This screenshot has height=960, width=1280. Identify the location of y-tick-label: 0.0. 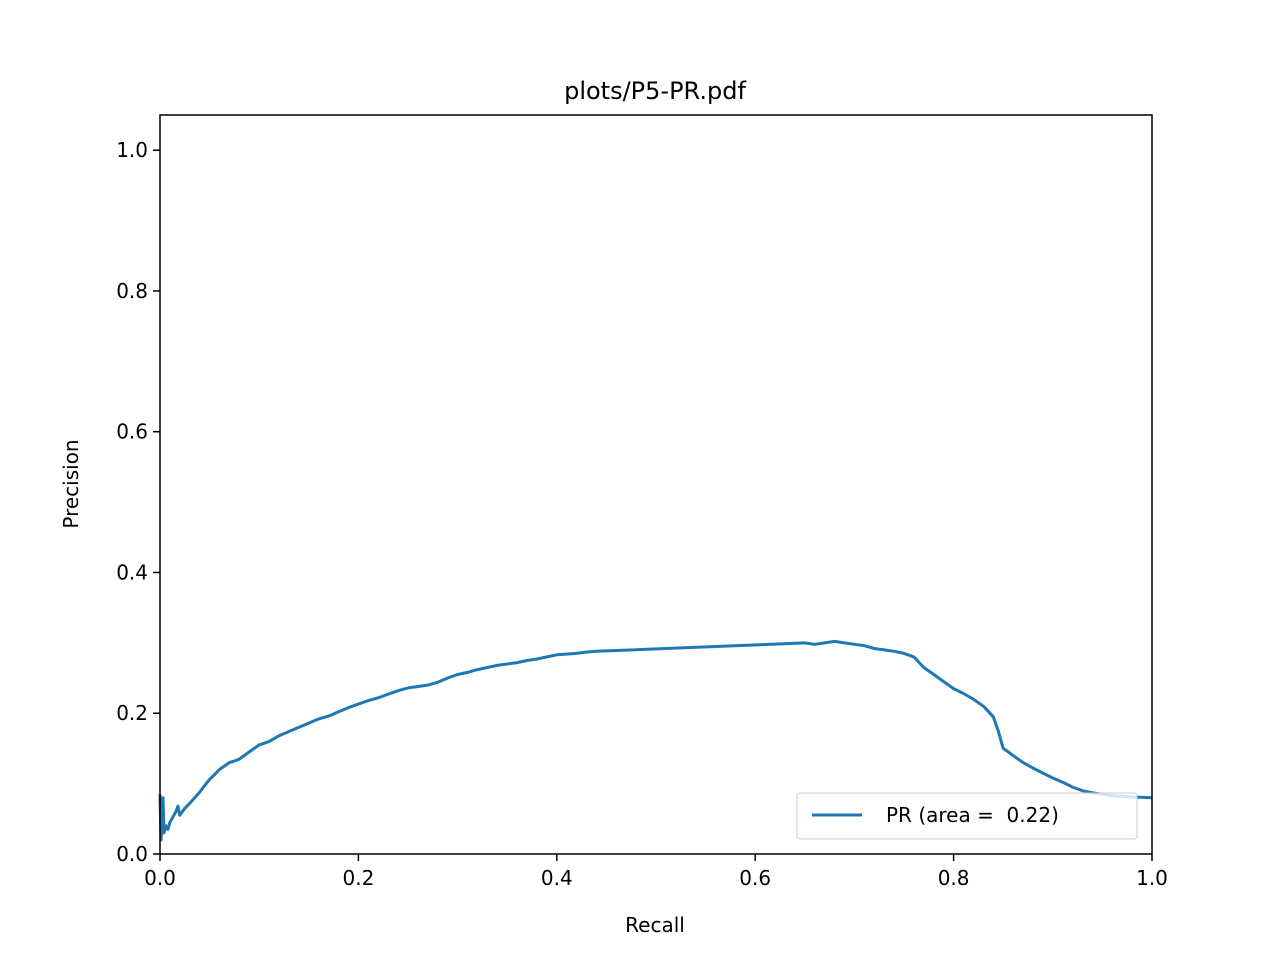
(132, 854).